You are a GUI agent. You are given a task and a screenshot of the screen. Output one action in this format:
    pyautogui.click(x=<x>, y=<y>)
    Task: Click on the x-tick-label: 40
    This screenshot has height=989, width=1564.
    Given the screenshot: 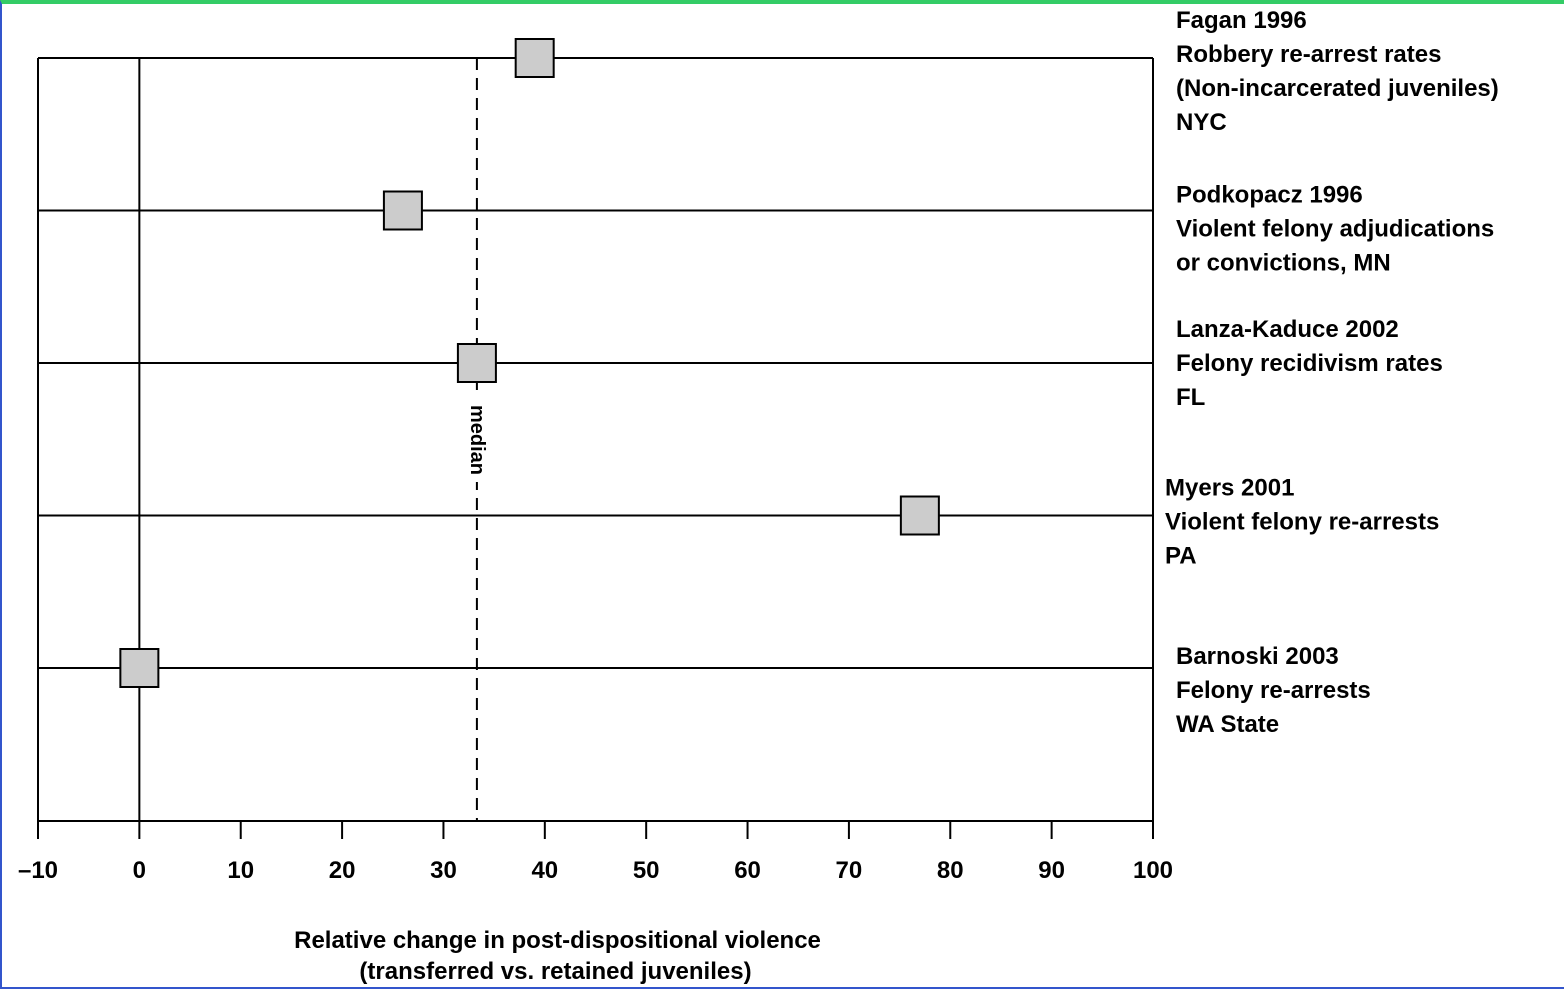 What is the action you would take?
    pyautogui.click(x=544, y=870)
    